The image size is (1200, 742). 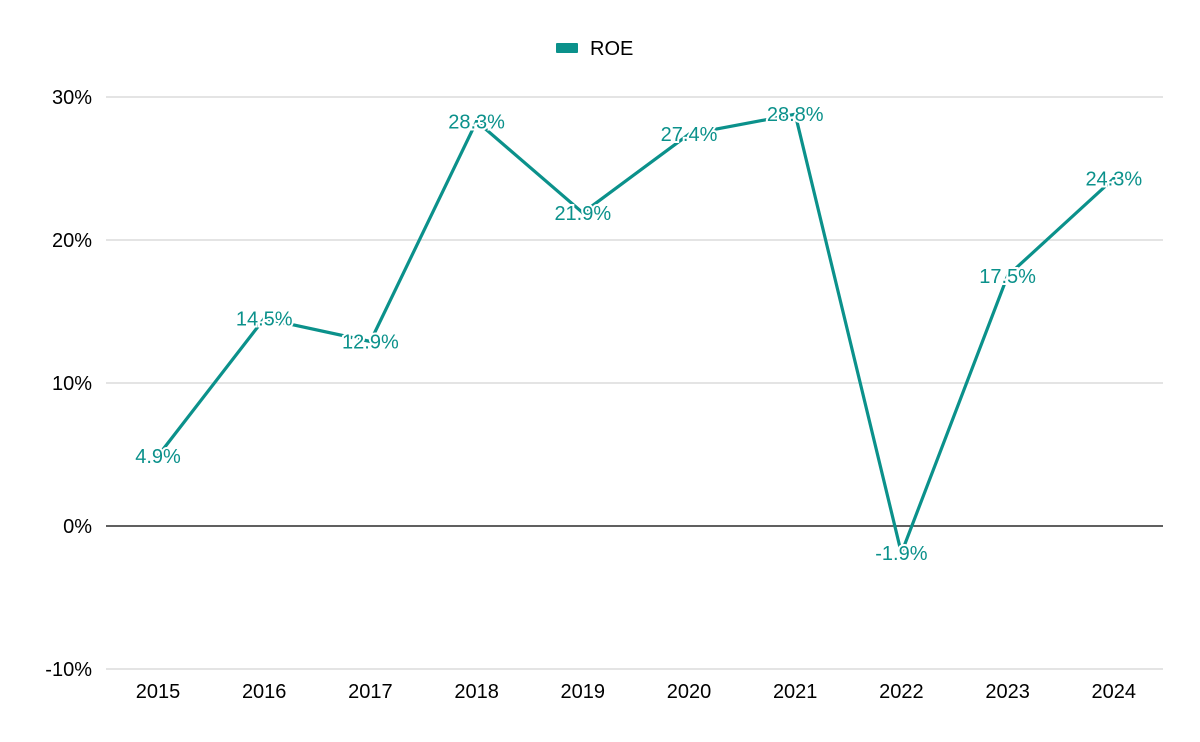 I want to click on x-tick-label: 2021, so click(x=795, y=692).